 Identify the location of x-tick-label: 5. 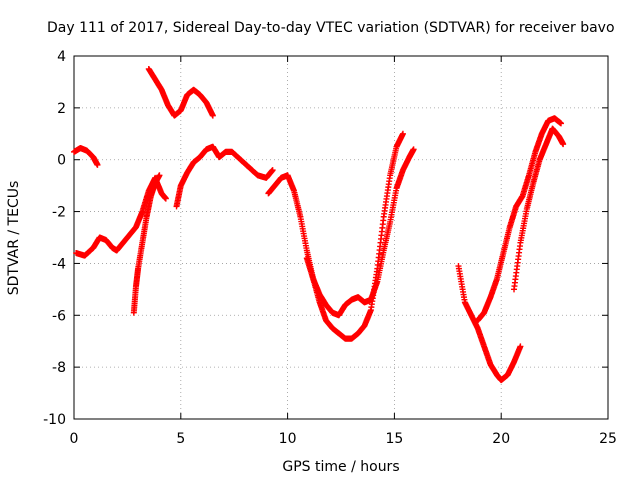
(180, 439).